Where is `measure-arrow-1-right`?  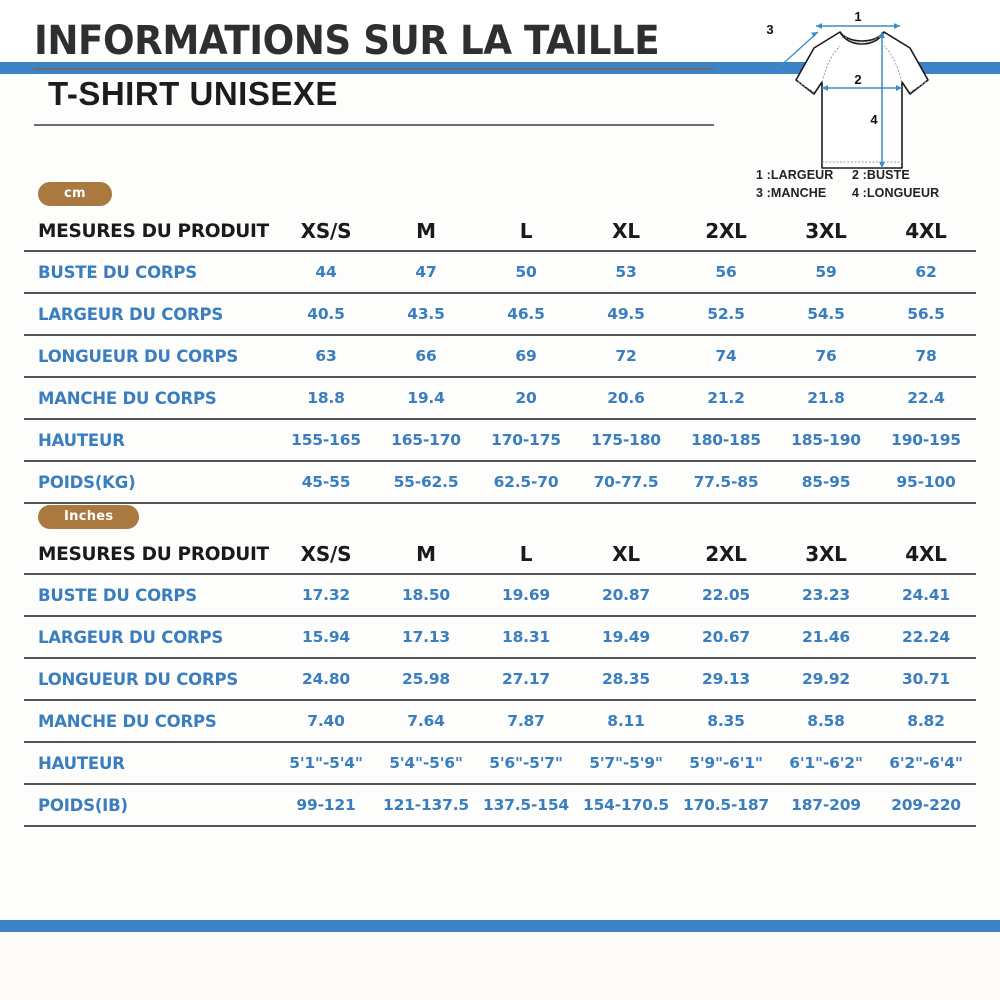 measure-arrow-1-right is located at coordinates (897, 26).